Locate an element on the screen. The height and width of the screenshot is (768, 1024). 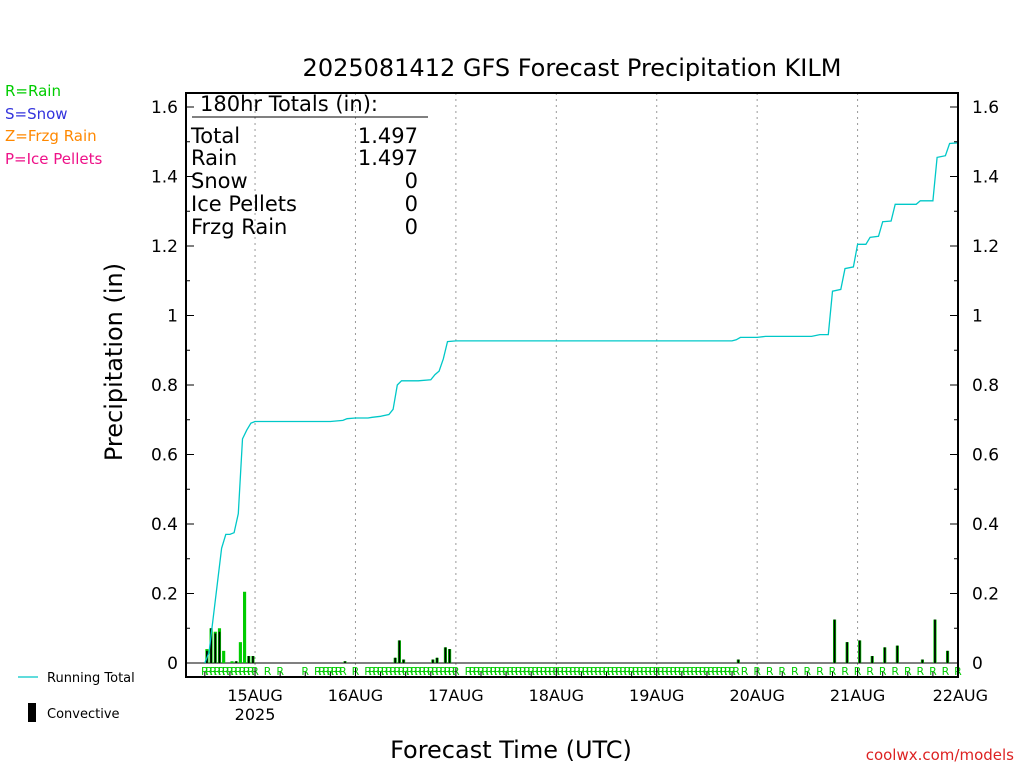
xtick-label-7: 22AUG is located at coordinates (960, 695).